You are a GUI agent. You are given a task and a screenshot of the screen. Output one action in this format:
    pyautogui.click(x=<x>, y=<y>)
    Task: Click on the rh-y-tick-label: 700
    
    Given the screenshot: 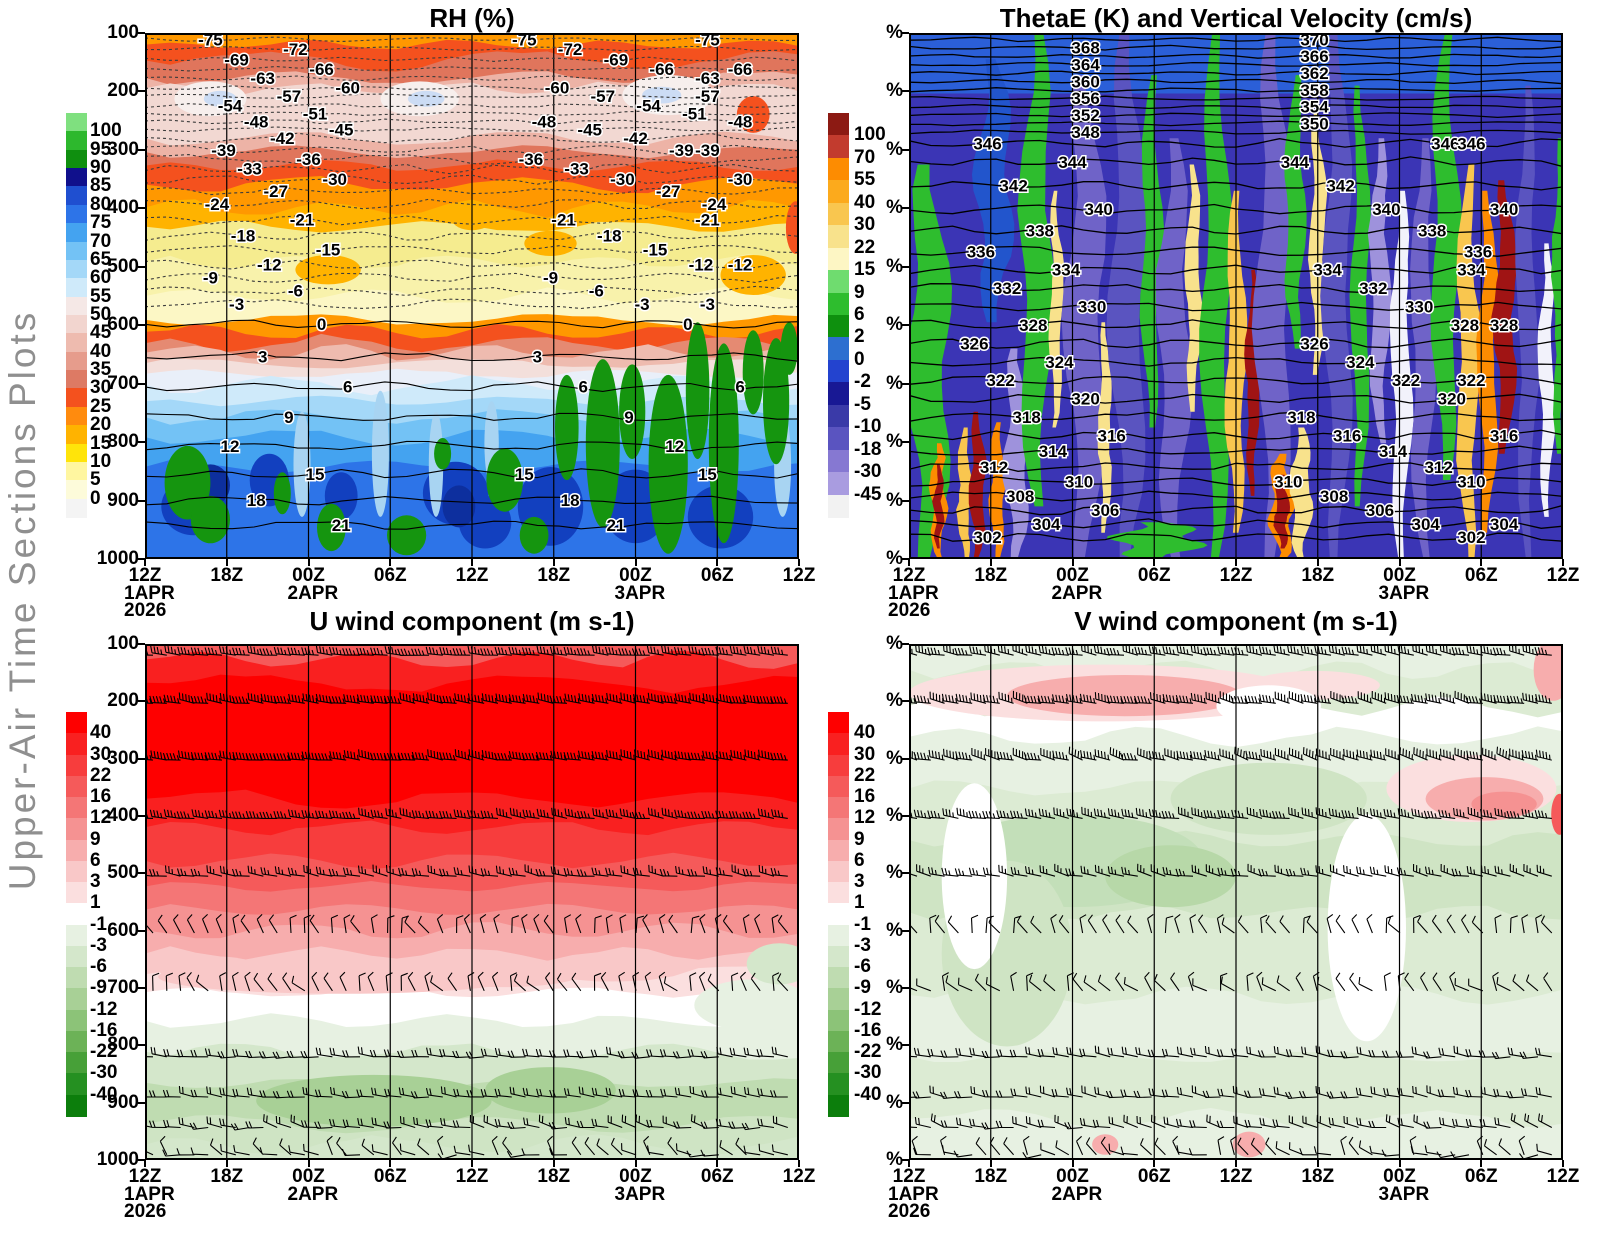 What is the action you would take?
    pyautogui.click(x=123, y=383)
    